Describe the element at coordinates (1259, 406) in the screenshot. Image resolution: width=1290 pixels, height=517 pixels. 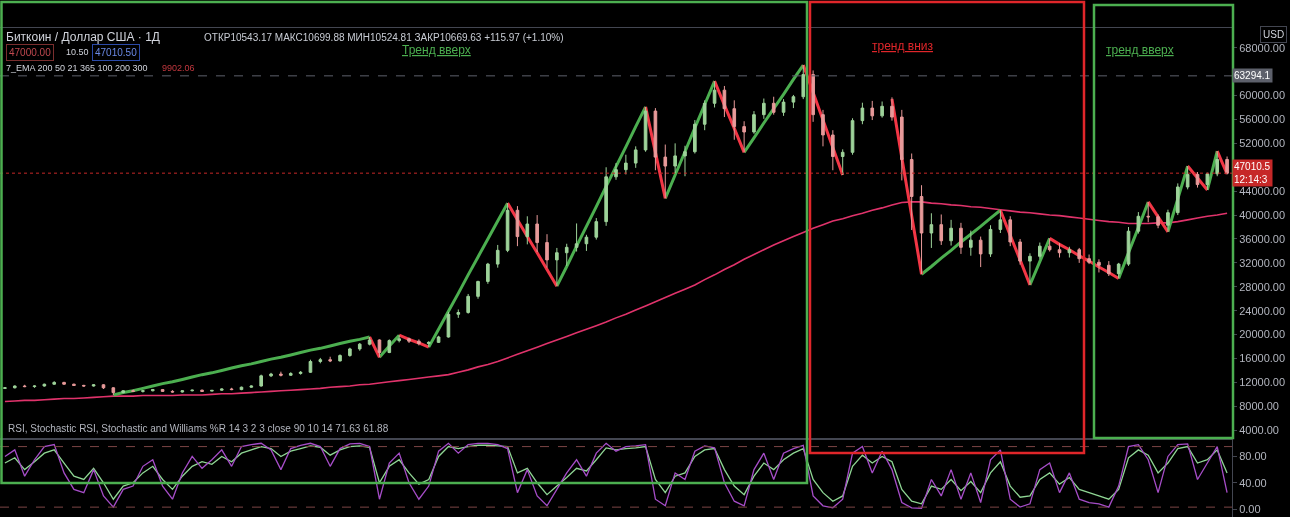
I see `y-tick-label: 8000.00` at that location.